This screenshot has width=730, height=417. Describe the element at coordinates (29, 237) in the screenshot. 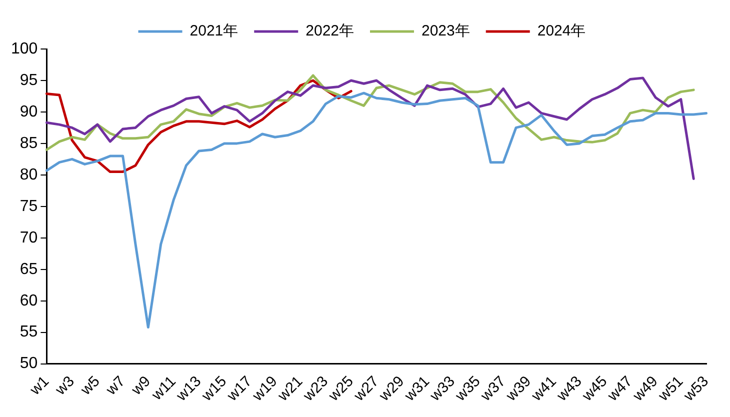

I see `y-tick-label: 70` at that location.